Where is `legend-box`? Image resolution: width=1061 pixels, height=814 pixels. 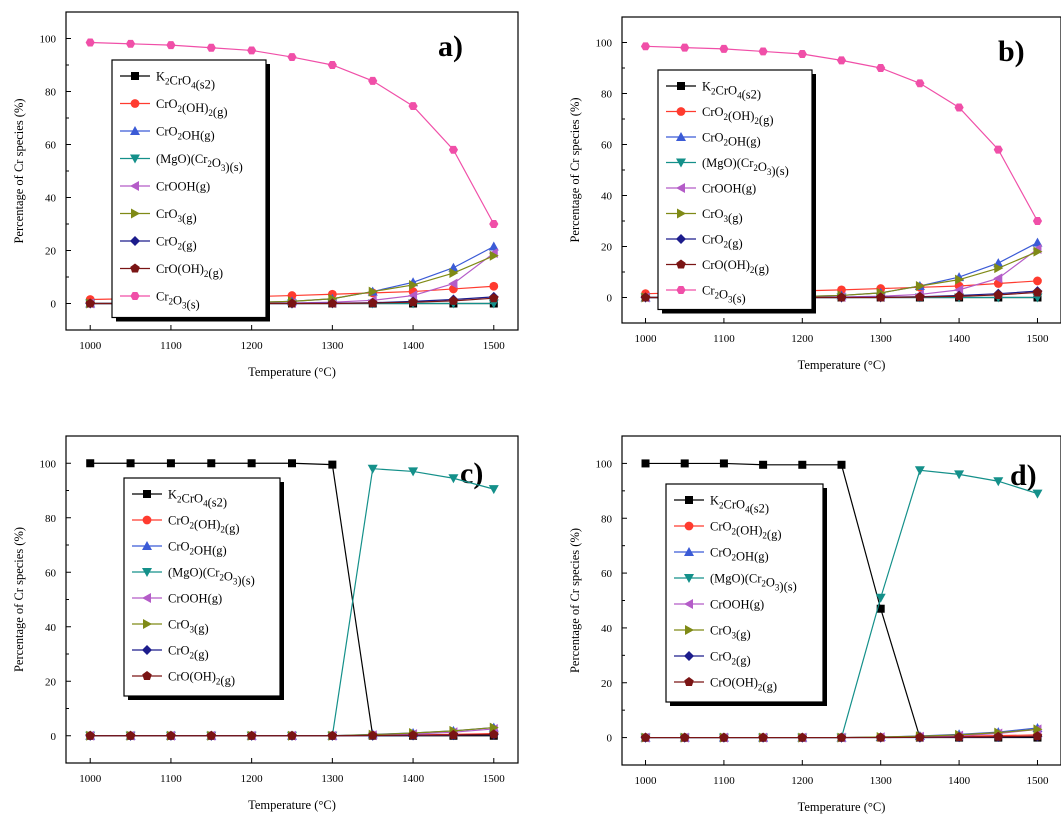
legend-box is located at coordinates (202, 587).